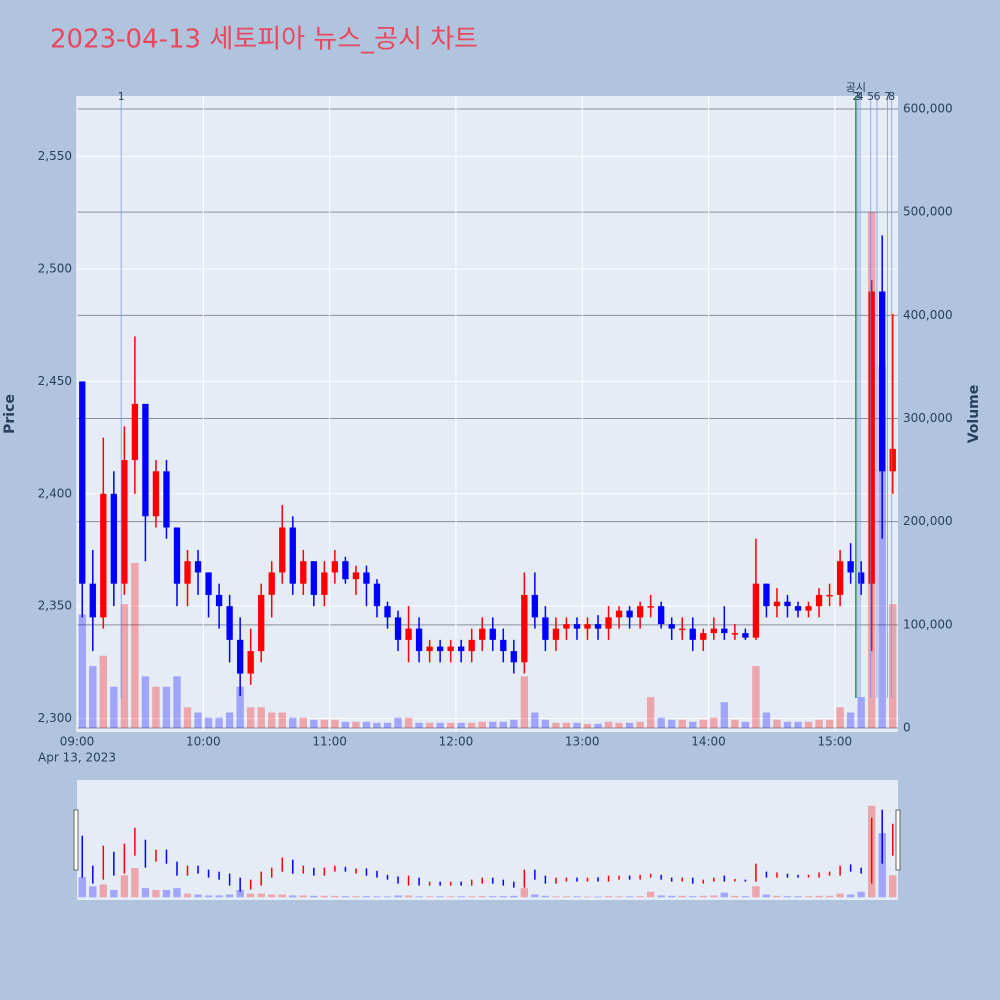 The image size is (1000, 1000). I want to click on y-tick-label: 2,550, so click(55, 156).